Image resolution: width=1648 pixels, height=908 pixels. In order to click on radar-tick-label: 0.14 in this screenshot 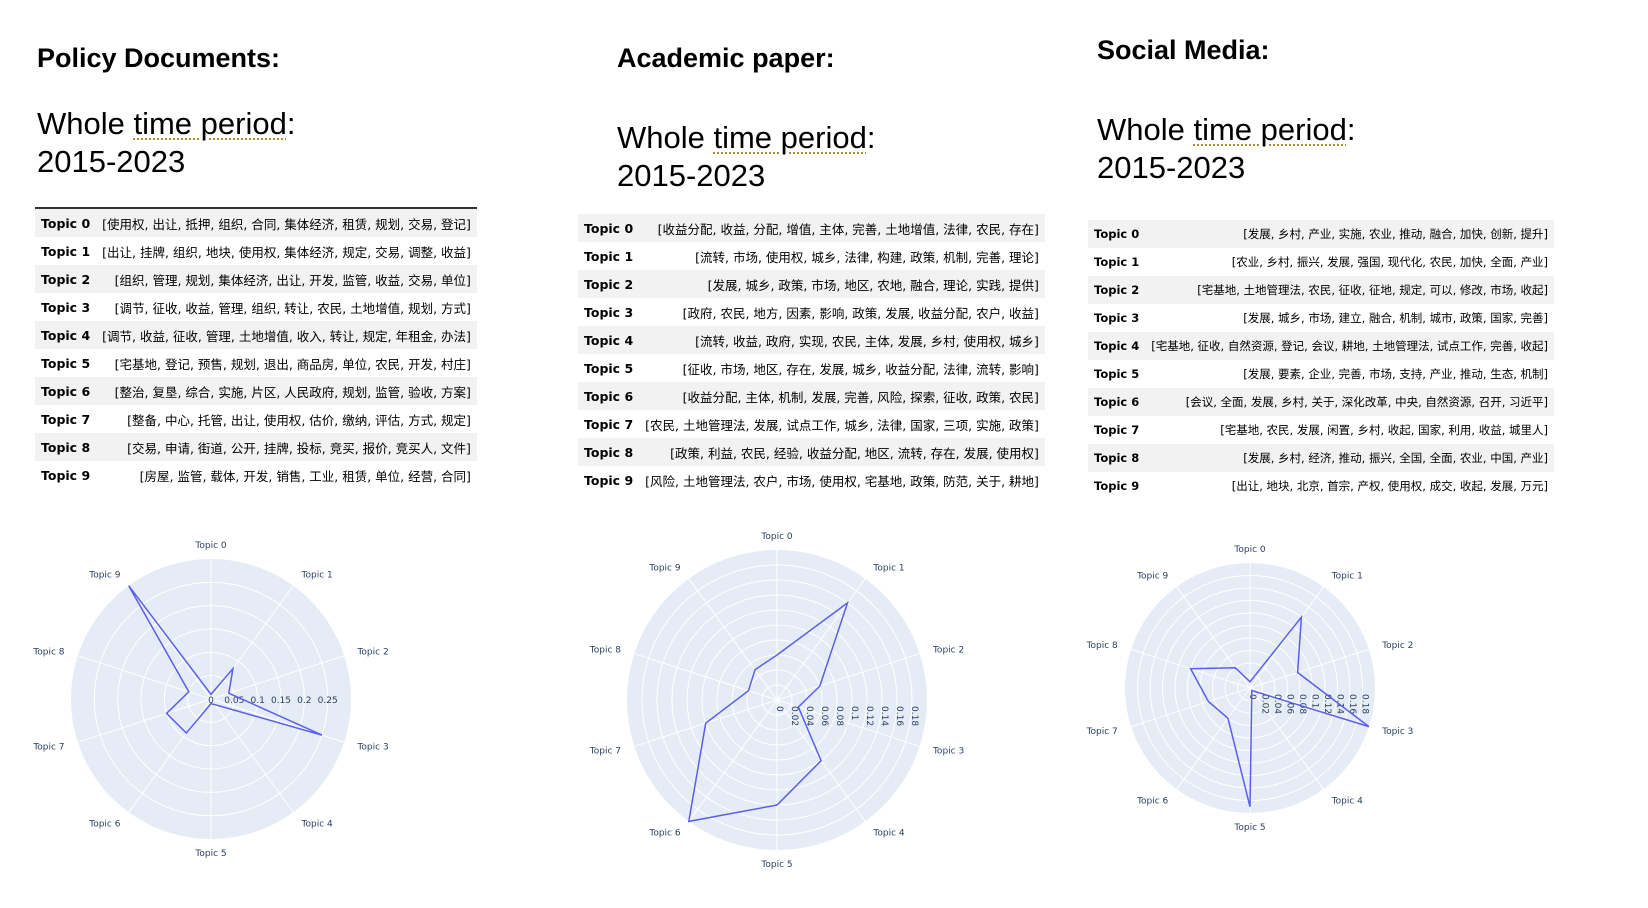, I will do `click(884, 716)`.